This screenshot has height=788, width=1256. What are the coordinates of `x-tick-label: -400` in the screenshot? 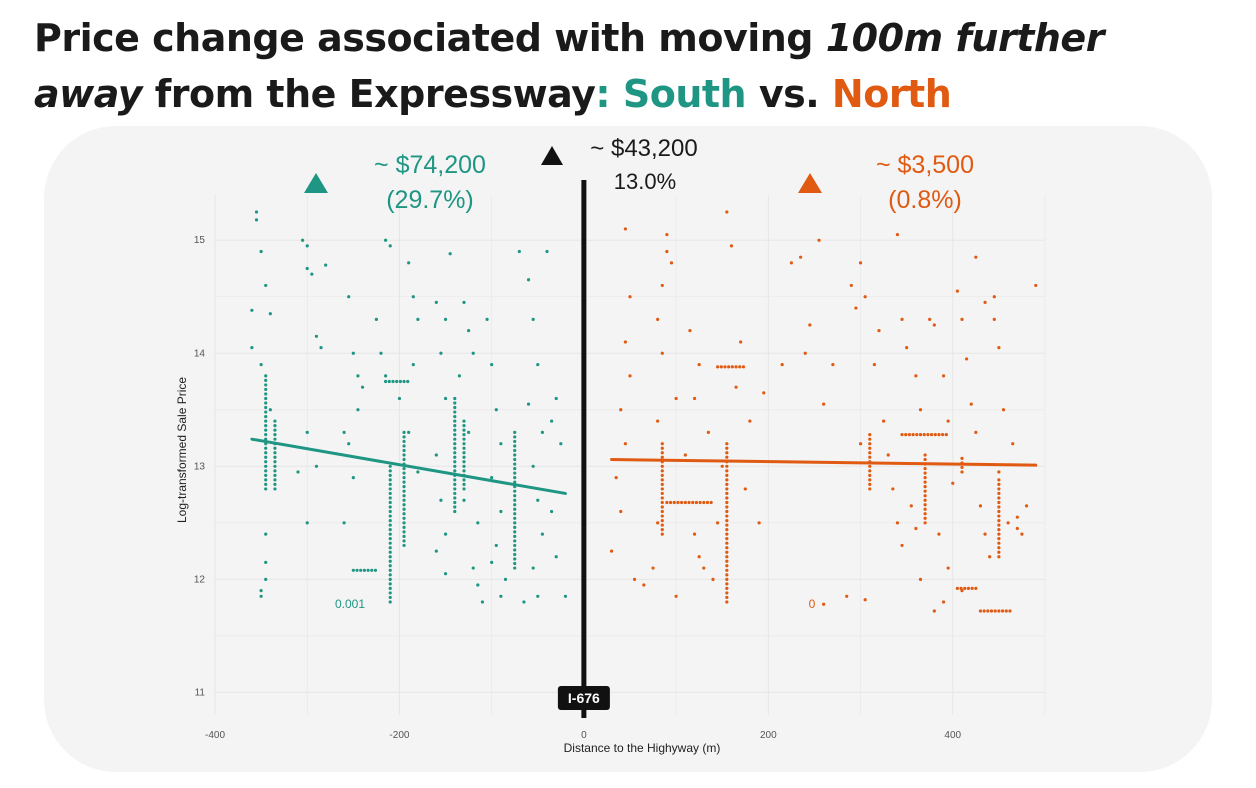 It's located at (215, 735).